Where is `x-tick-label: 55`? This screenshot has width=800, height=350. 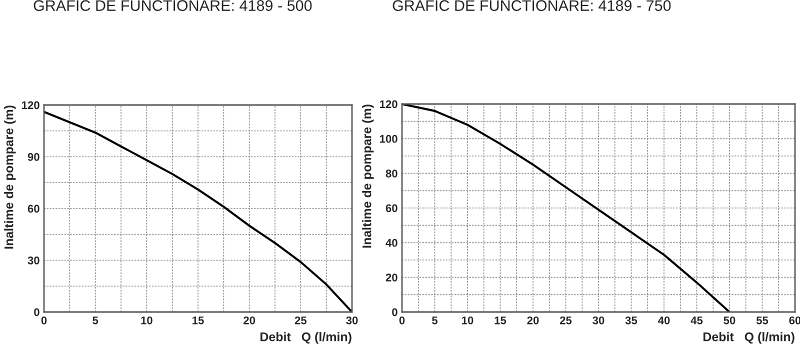 x-tick-label: 55 is located at coordinates (762, 320).